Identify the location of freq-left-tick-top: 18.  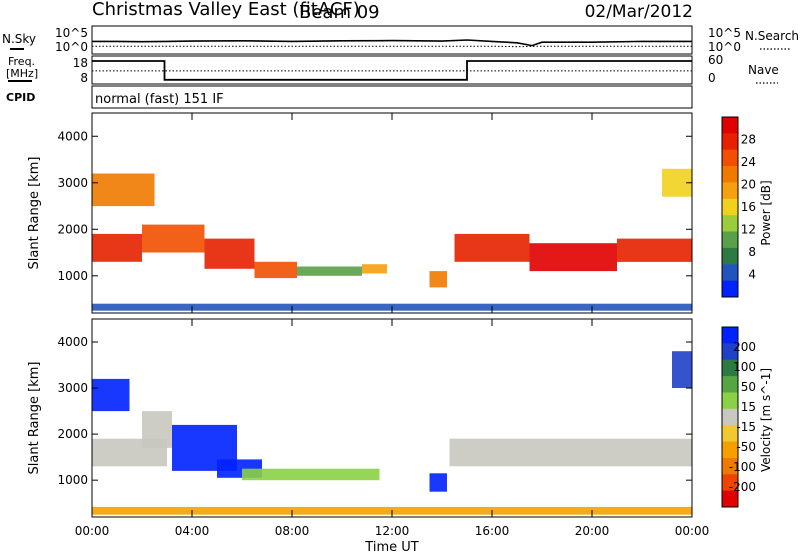
(80, 63).